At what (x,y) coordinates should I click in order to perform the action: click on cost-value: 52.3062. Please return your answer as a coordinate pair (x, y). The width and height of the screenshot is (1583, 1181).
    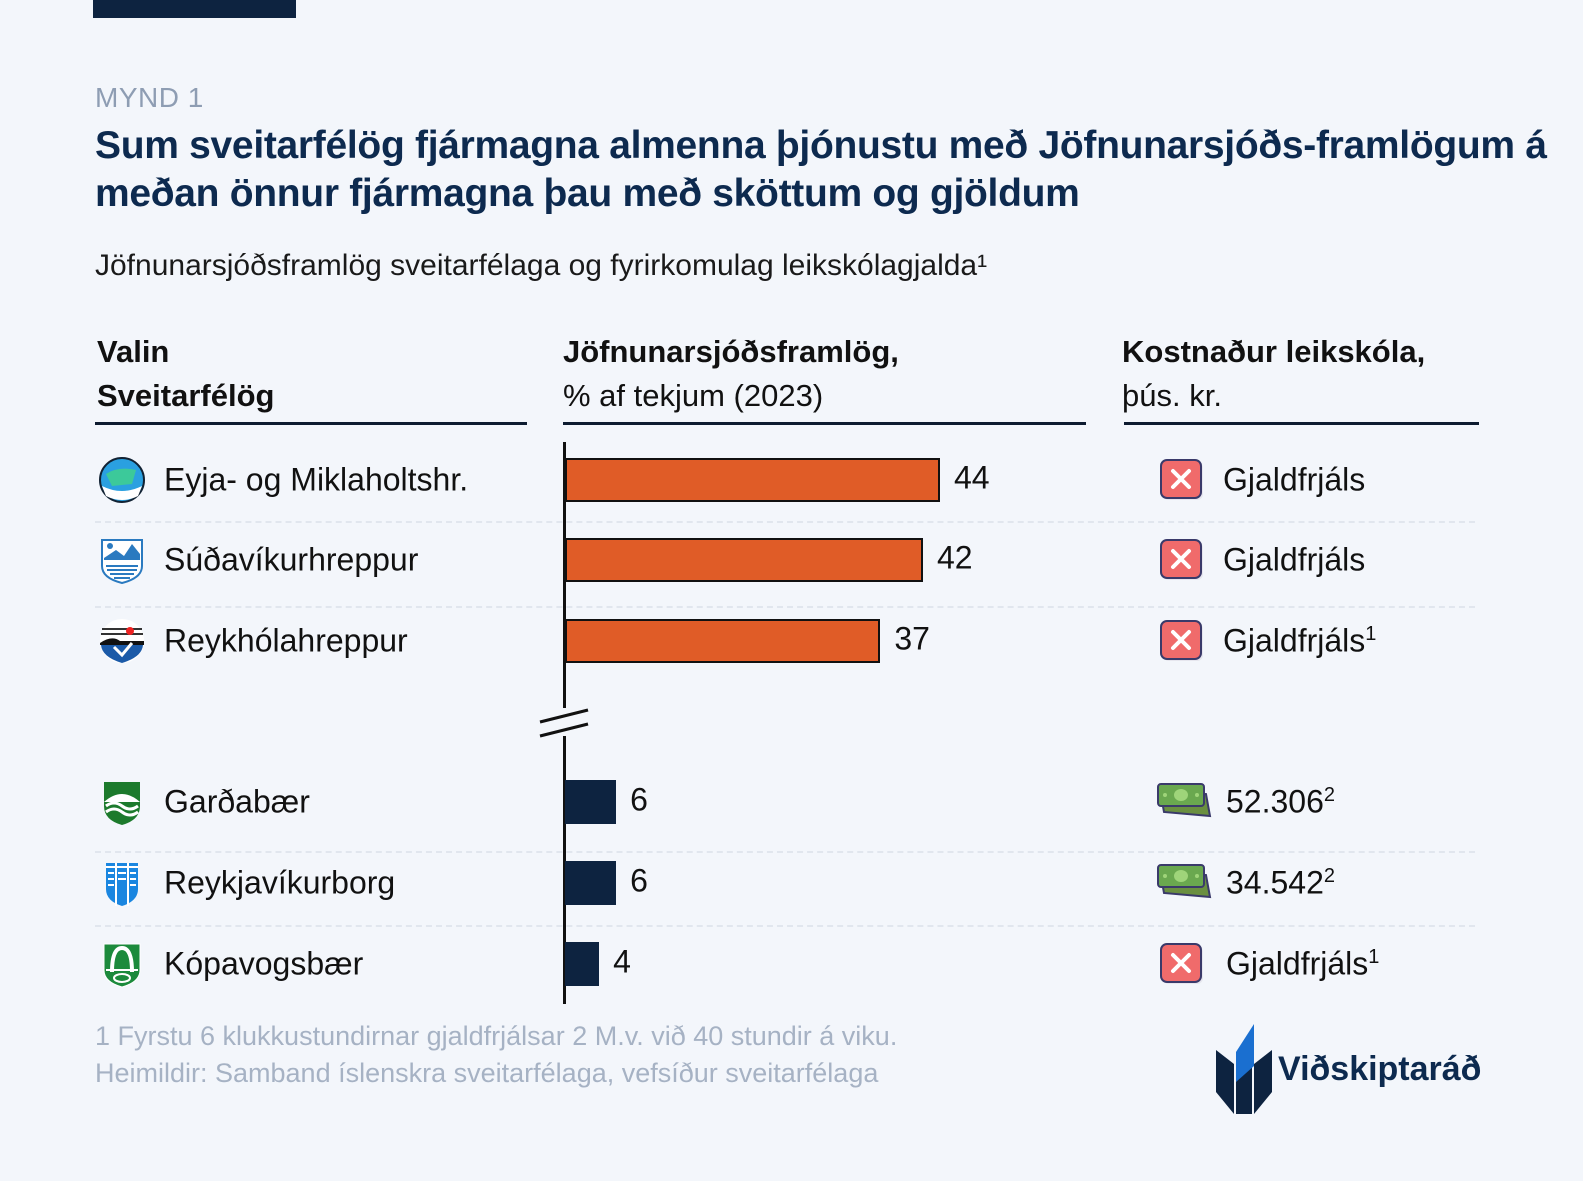
    Looking at the image, I should click on (1280, 802).